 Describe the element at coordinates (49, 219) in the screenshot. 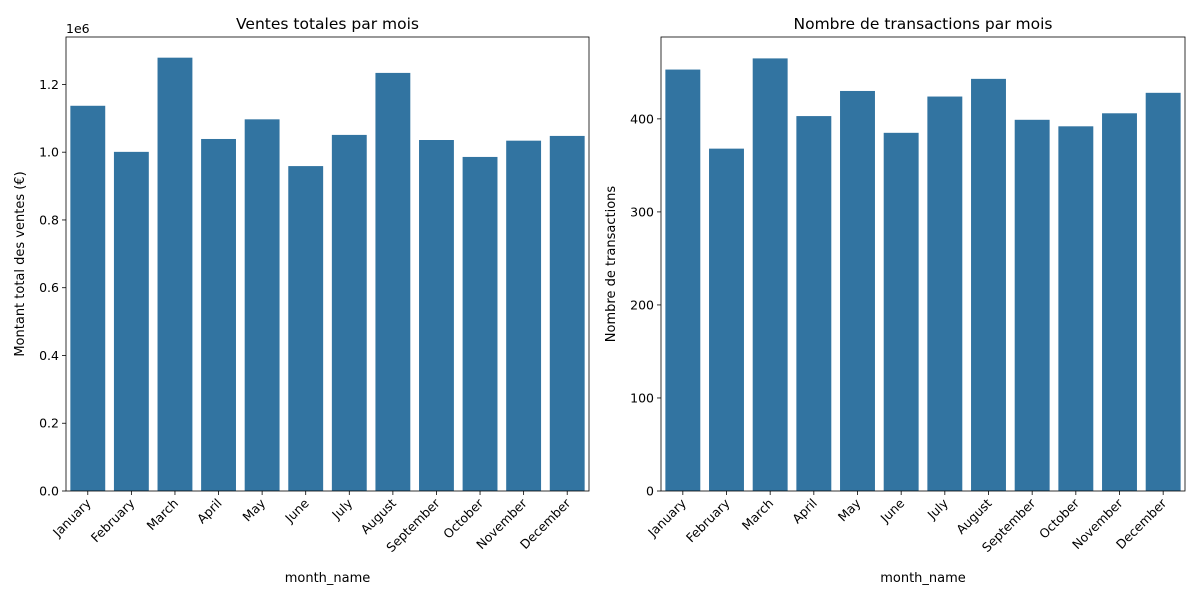

I see `y-tick-label: 0.8` at that location.